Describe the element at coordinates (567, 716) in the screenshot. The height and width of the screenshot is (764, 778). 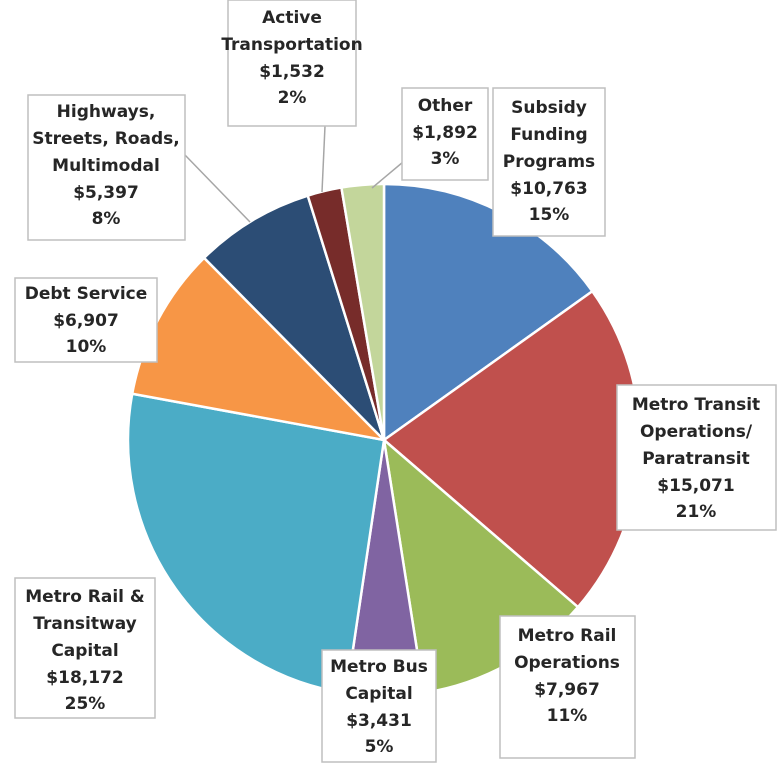
I see `percent-label: 11%` at that location.